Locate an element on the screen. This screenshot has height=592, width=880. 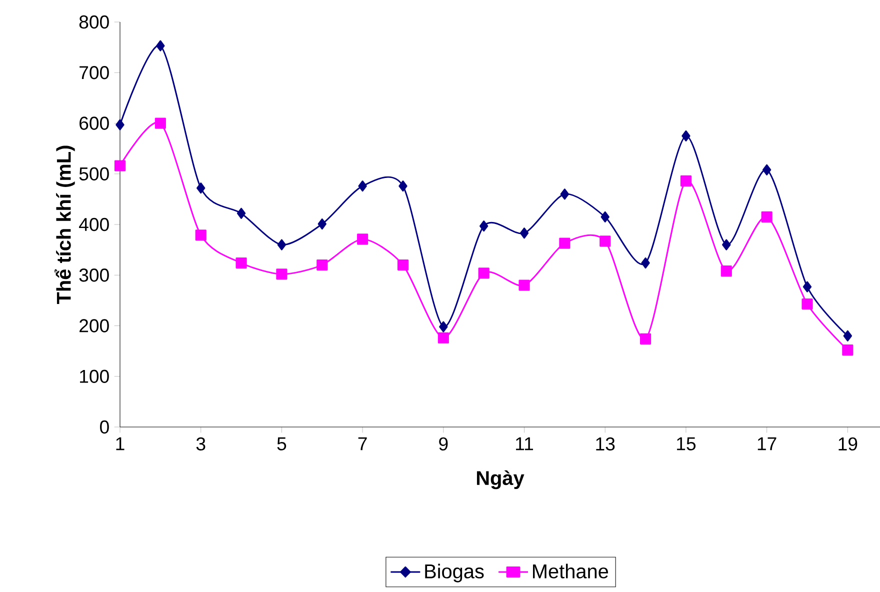
y-tick-label: 0 is located at coordinates (104, 427).